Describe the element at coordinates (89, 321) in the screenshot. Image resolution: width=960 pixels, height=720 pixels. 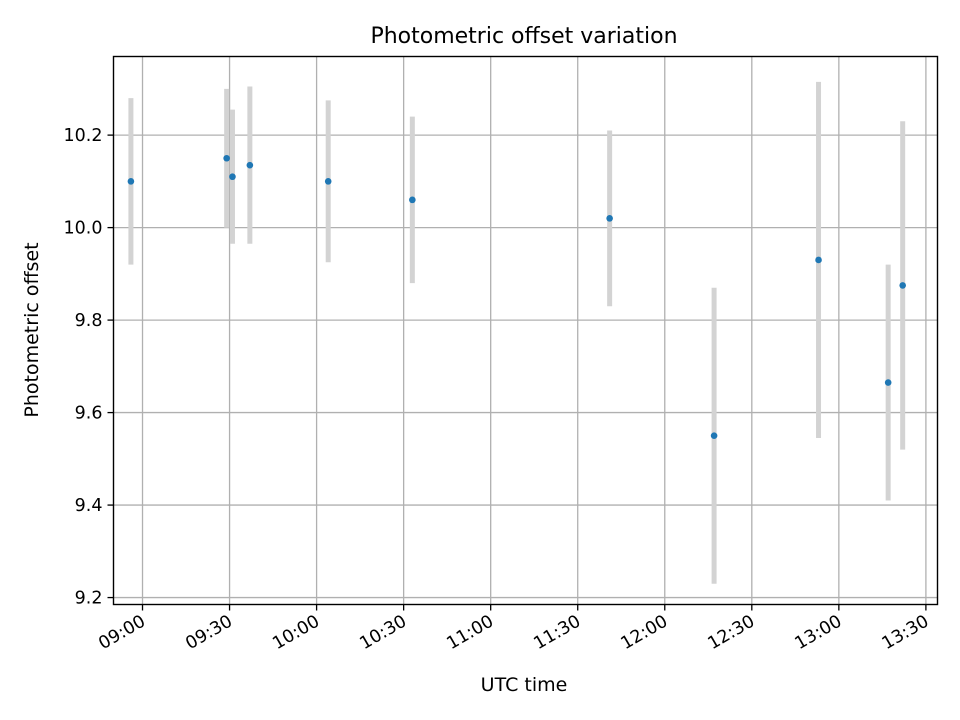
I see `y-tick-label: 9.8` at that location.